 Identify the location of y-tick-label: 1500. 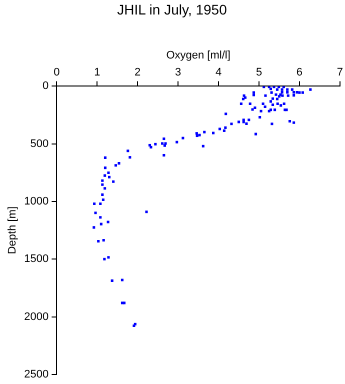
(36, 259).